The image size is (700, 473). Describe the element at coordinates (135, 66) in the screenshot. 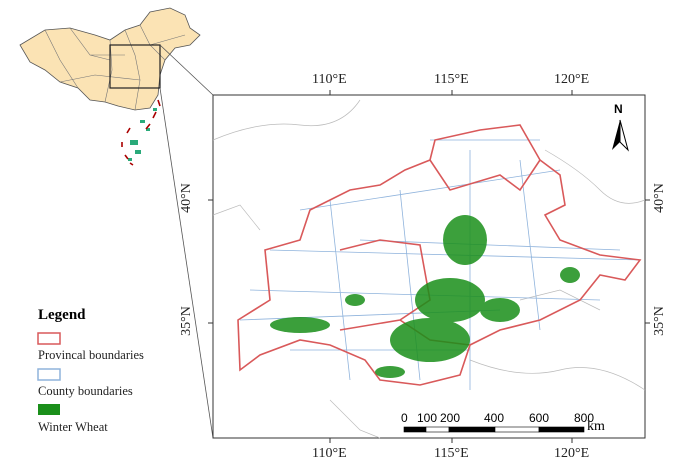

I see `study-area-extent-box` at that location.